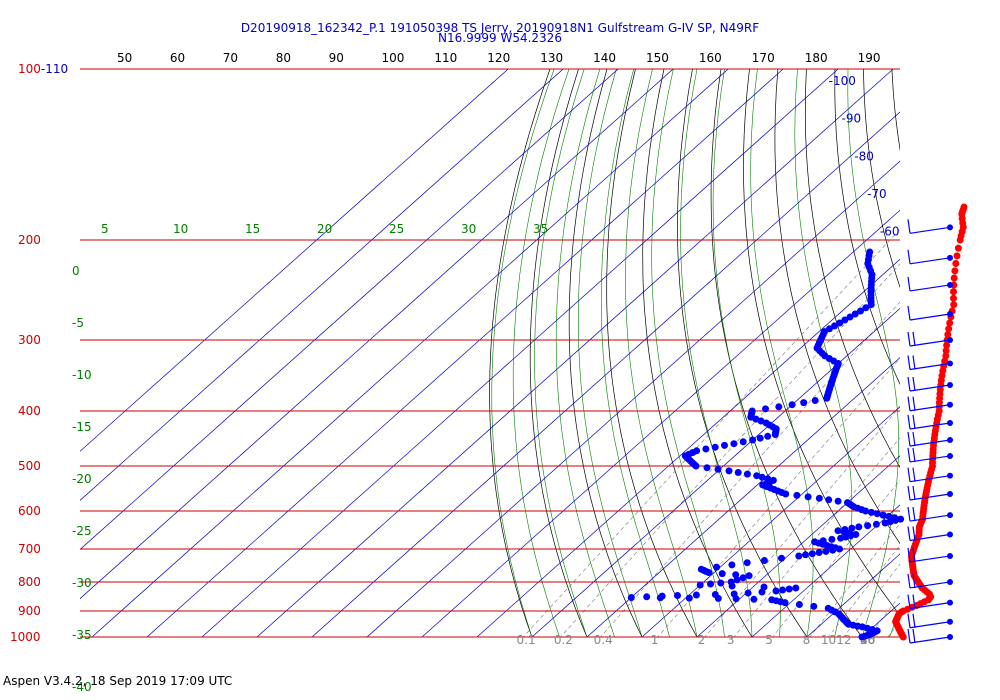 The height and width of the screenshot is (700, 1000). Describe the element at coordinates (29, 582) in the screenshot. I see `pressure-tick-label: 800` at that location.